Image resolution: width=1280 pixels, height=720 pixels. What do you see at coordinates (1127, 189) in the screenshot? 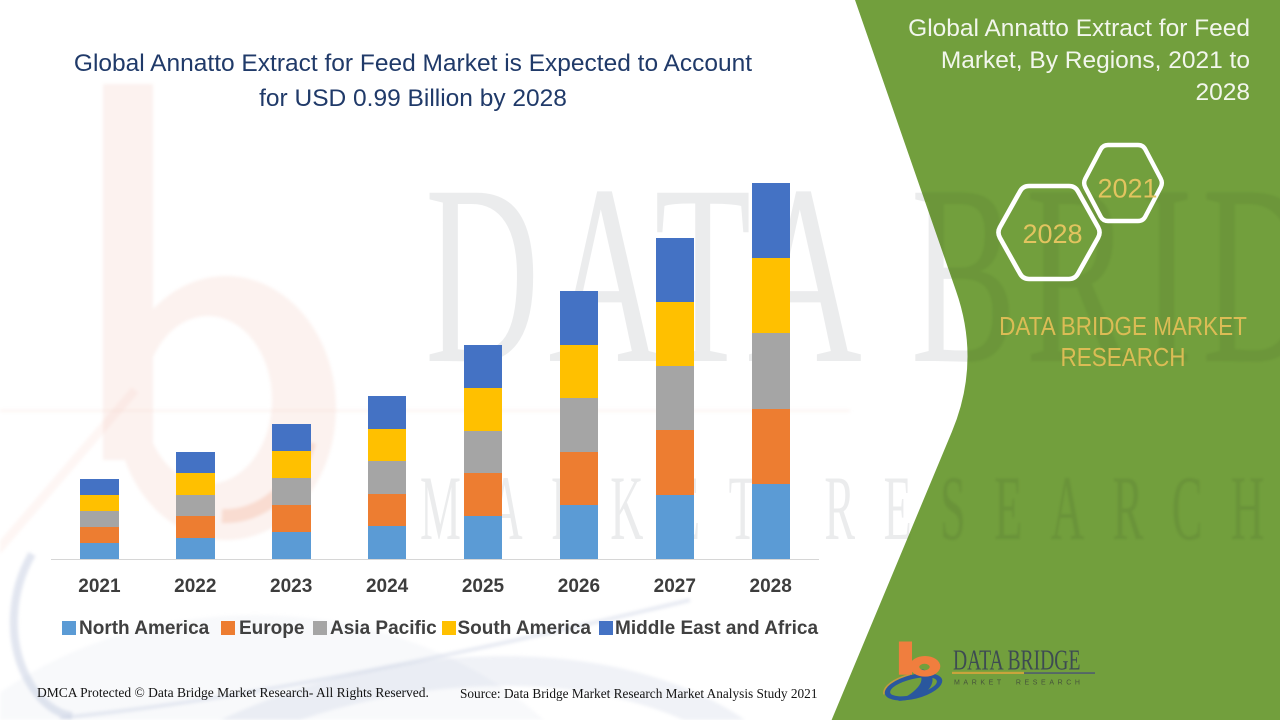
I see `svg-text: 2021` at bounding box center [1127, 189].